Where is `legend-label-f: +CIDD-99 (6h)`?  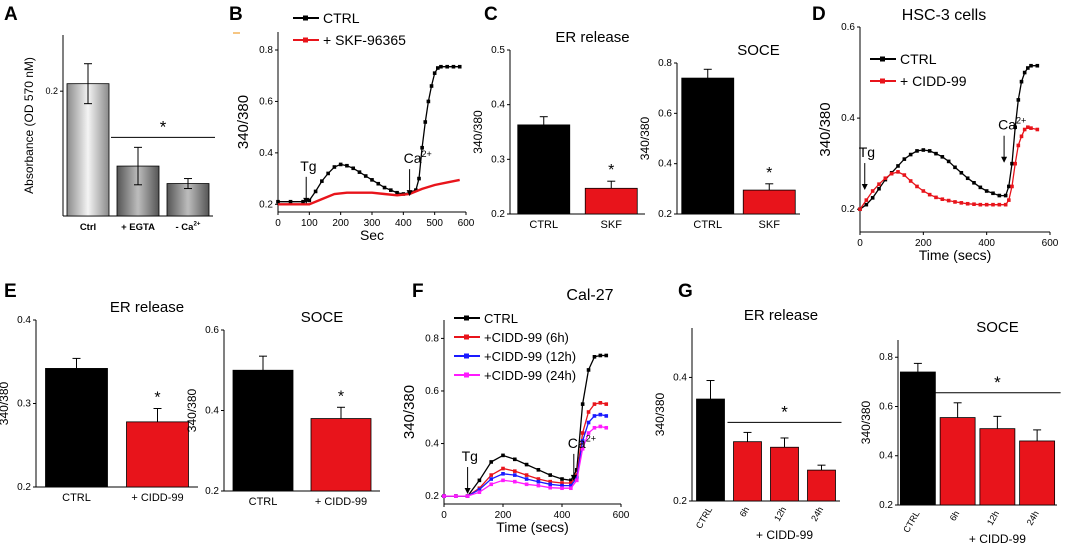
legend-label-f: +CIDD-99 (6h) is located at coordinates (526, 337).